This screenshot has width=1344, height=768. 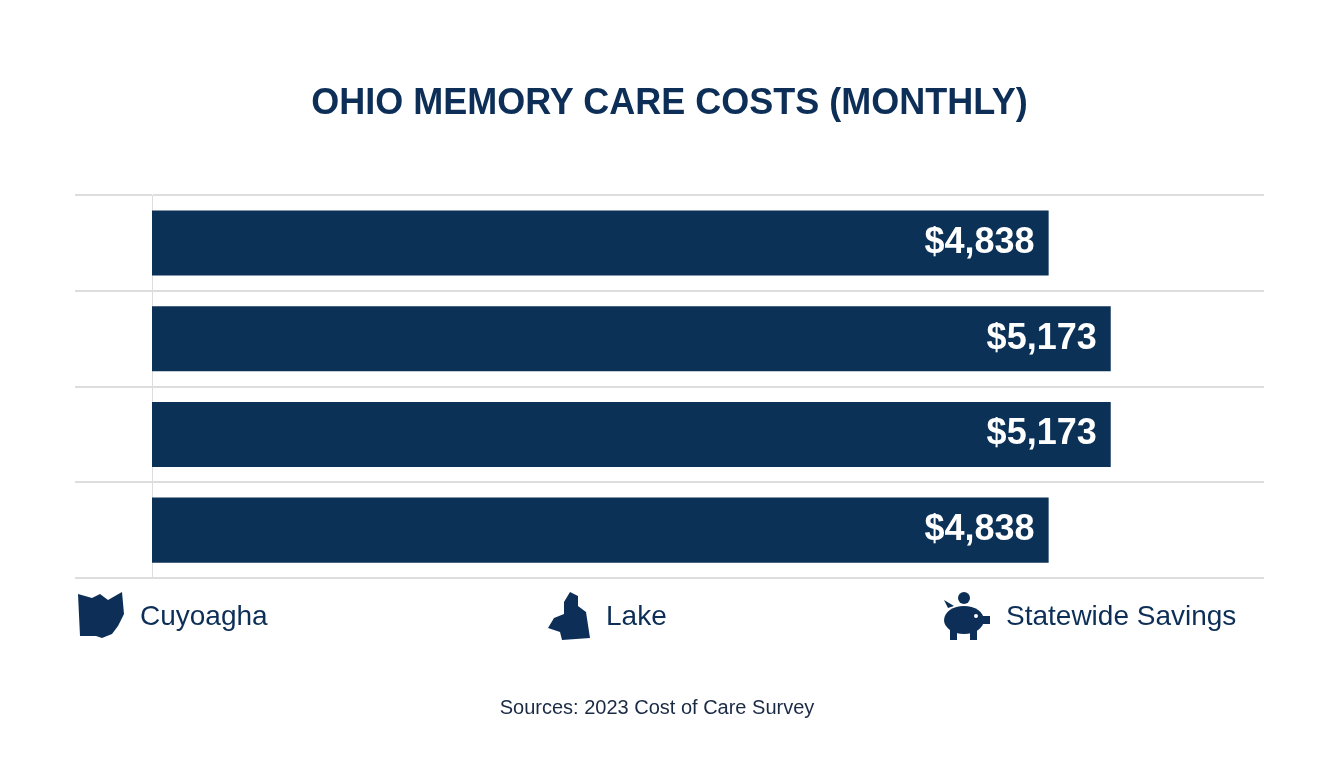 I want to click on text: Cuyoagha, so click(x=204, y=616).